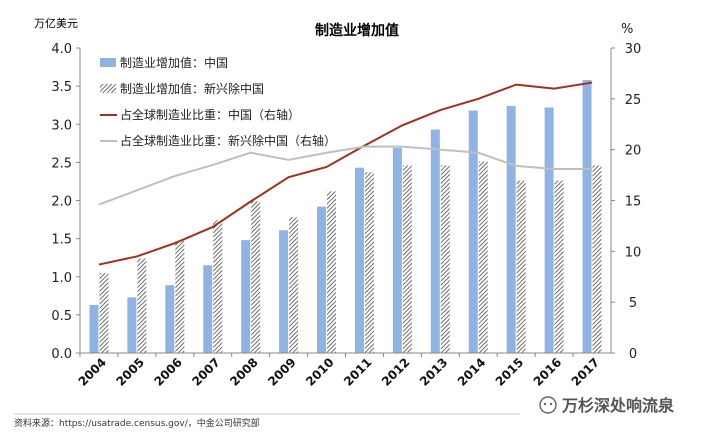  I want to click on watermark: 万杉深处响流泉, so click(607, 405).